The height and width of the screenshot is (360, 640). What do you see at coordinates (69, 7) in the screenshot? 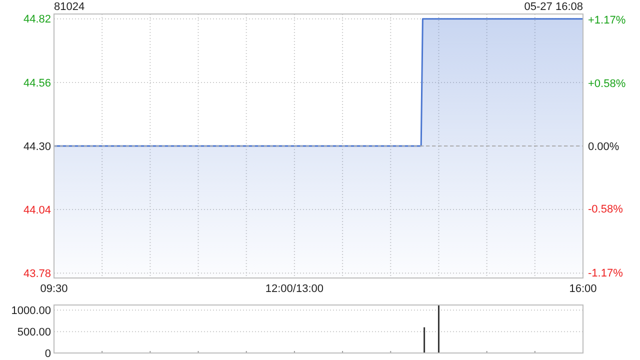
I see `chart-title: 81024` at bounding box center [69, 7].